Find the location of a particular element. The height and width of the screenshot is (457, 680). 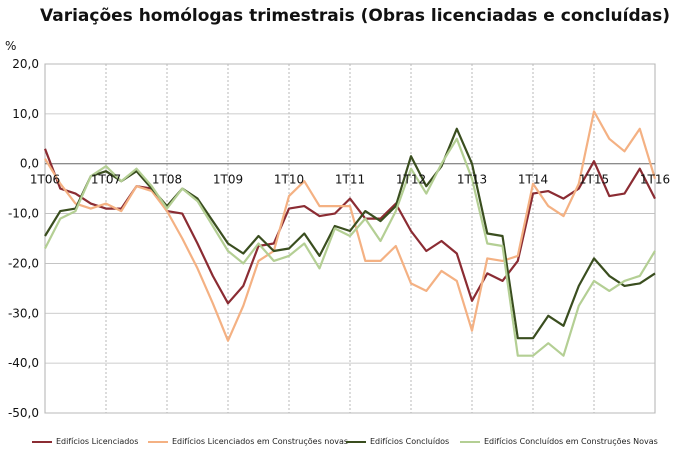

x-tick-label: 1T07 is located at coordinates (106, 180).